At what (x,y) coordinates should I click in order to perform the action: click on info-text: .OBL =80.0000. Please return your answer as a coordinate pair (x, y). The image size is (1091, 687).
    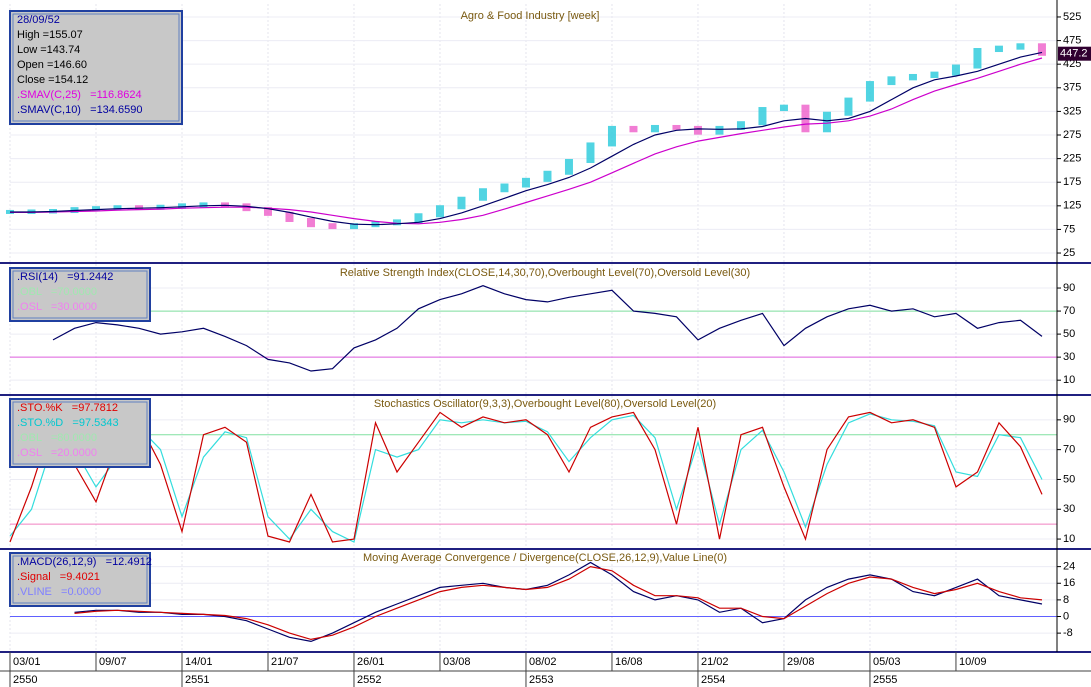
    Looking at the image, I should click on (57, 438).